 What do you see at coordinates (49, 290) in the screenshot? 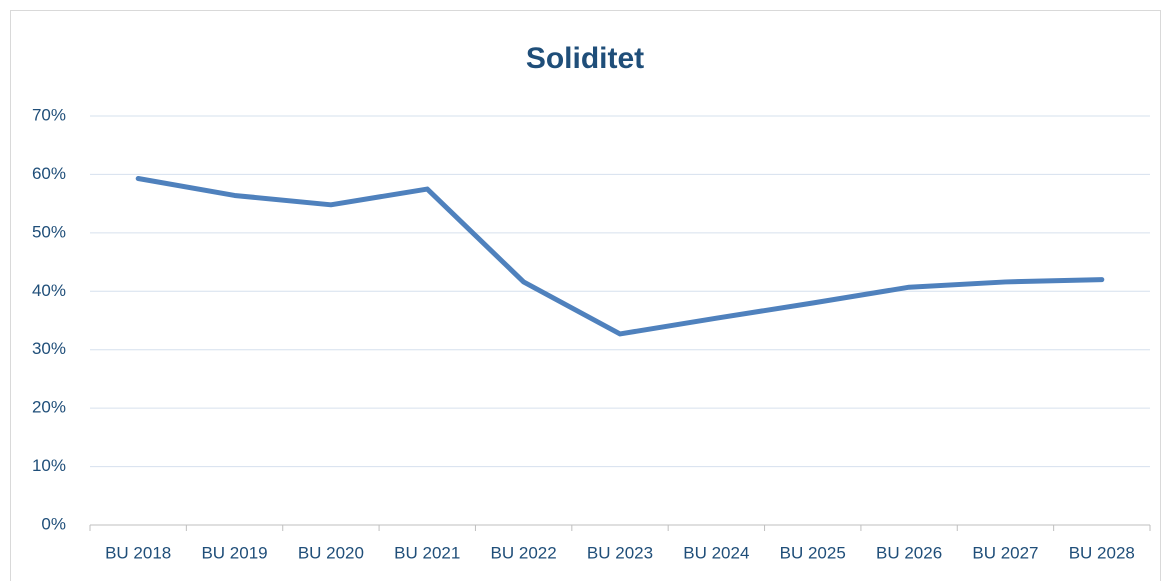
I see `y-tick-label: 40%` at bounding box center [49, 290].